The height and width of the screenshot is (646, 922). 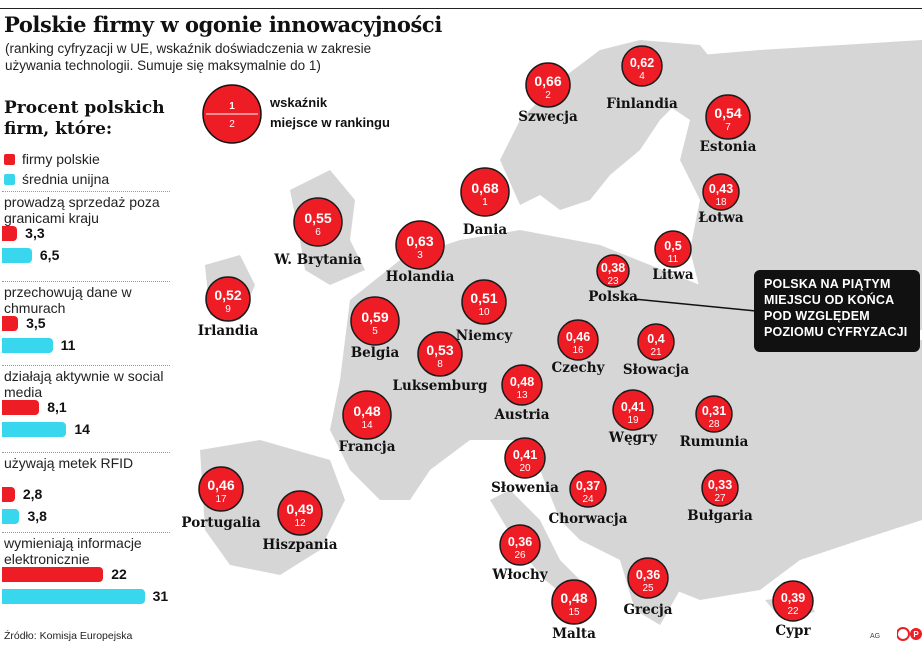 I want to click on country-value: 0,55, so click(x=317, y=218).